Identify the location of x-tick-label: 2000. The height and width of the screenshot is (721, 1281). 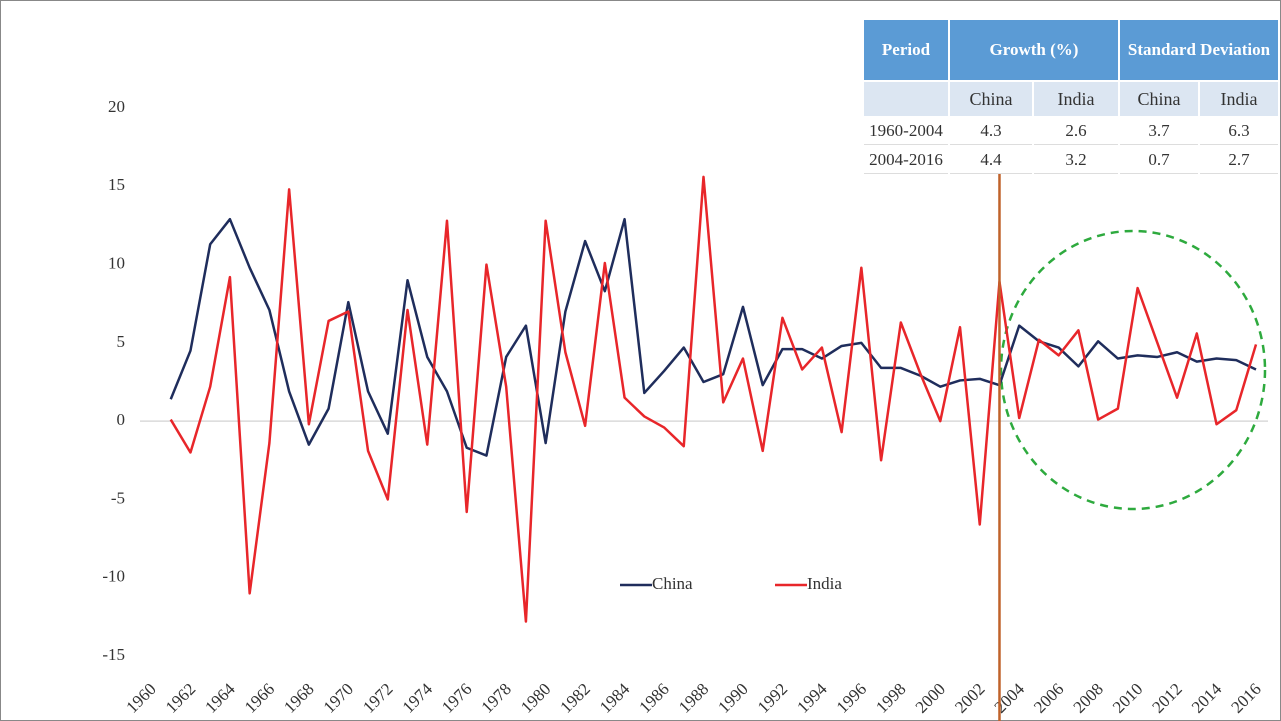
(930, 697).